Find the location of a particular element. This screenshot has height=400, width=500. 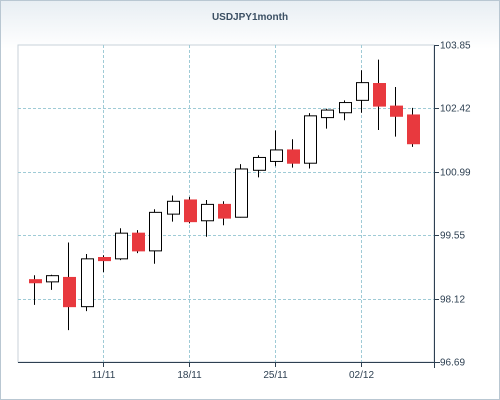

y-tick-label: 96.69 is located at coordinates (452, 363).